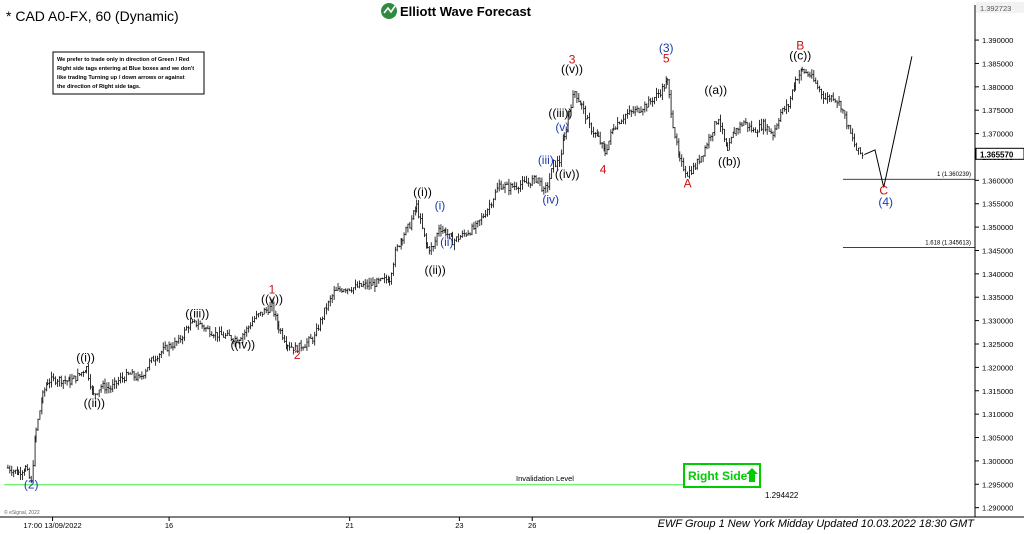 The image size is (1024, 534). Describe the element at coordinates (169, 525) in the screenshot. I see `x-tick-label-1: 16` at that location.